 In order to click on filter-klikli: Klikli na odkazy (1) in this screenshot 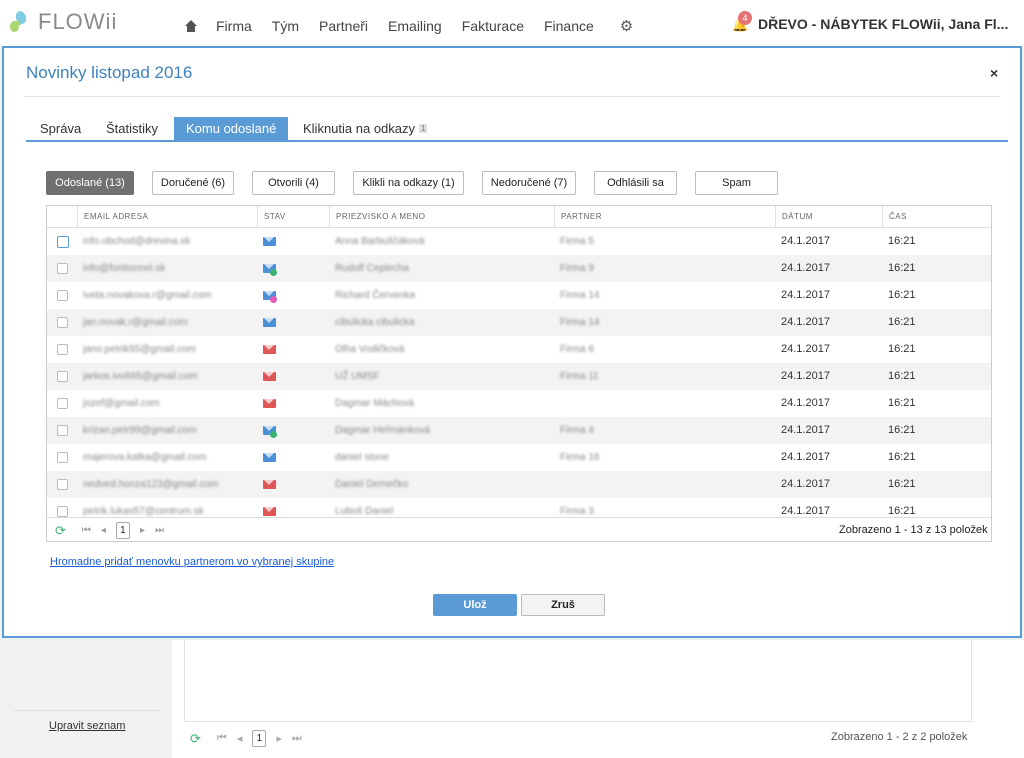, I will do `click(408, 183)`.